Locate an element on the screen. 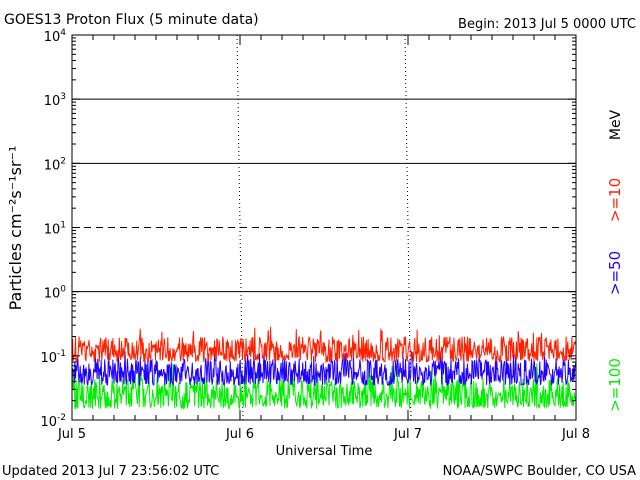  series-lines is located at coordinates (324, 368).